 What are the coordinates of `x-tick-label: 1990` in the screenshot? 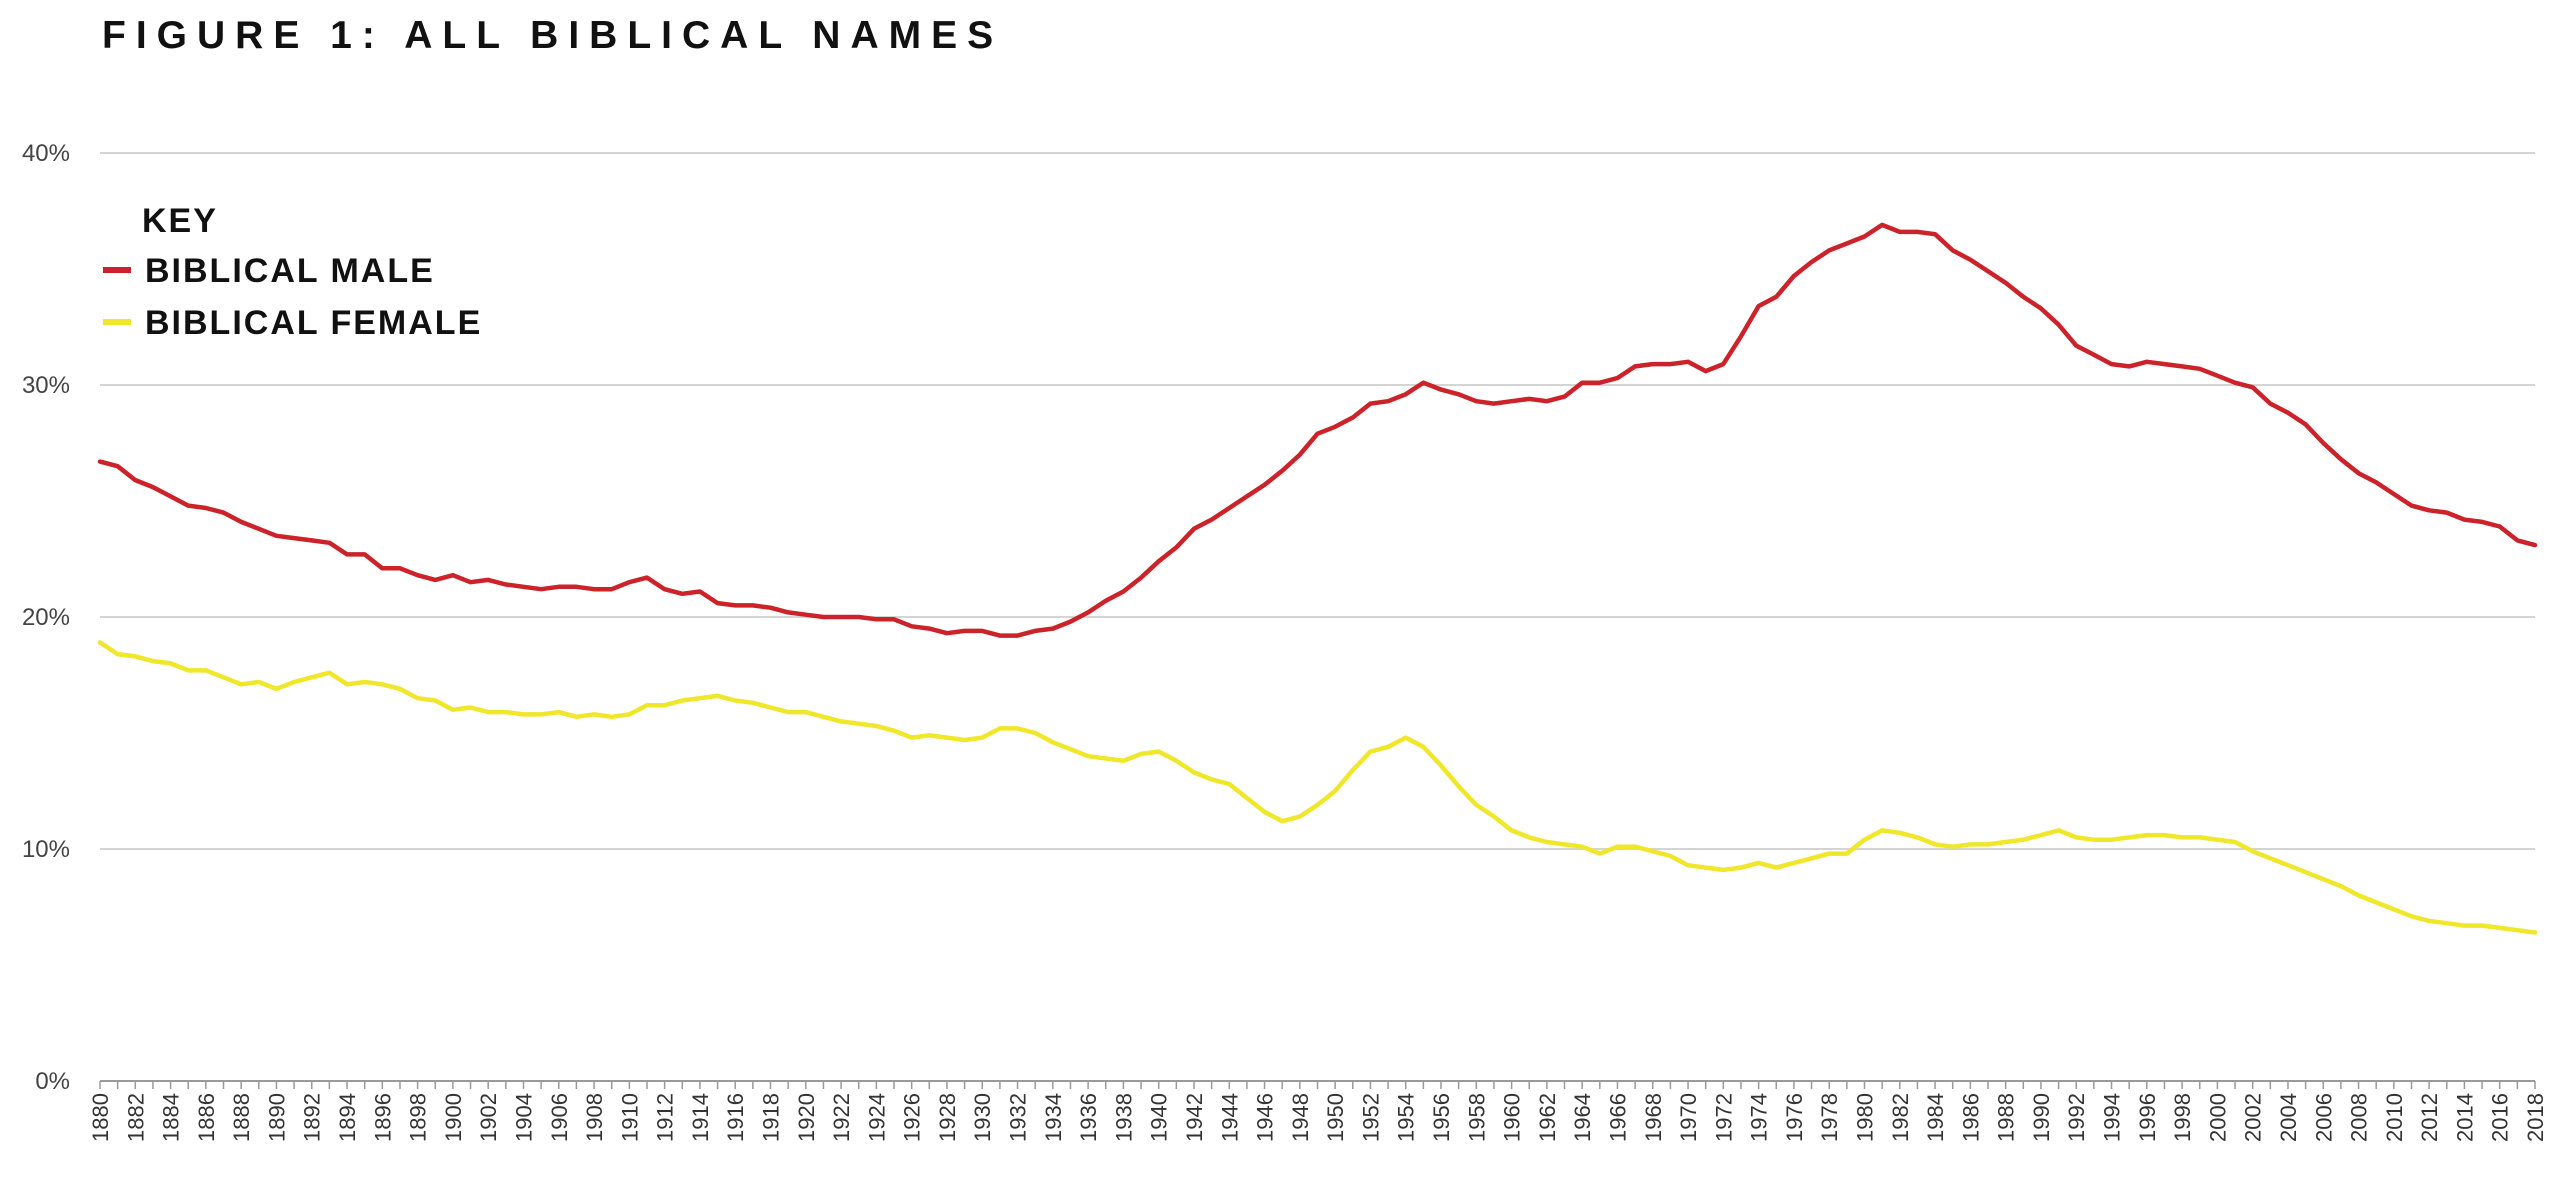 It's located at (2041, 1117).